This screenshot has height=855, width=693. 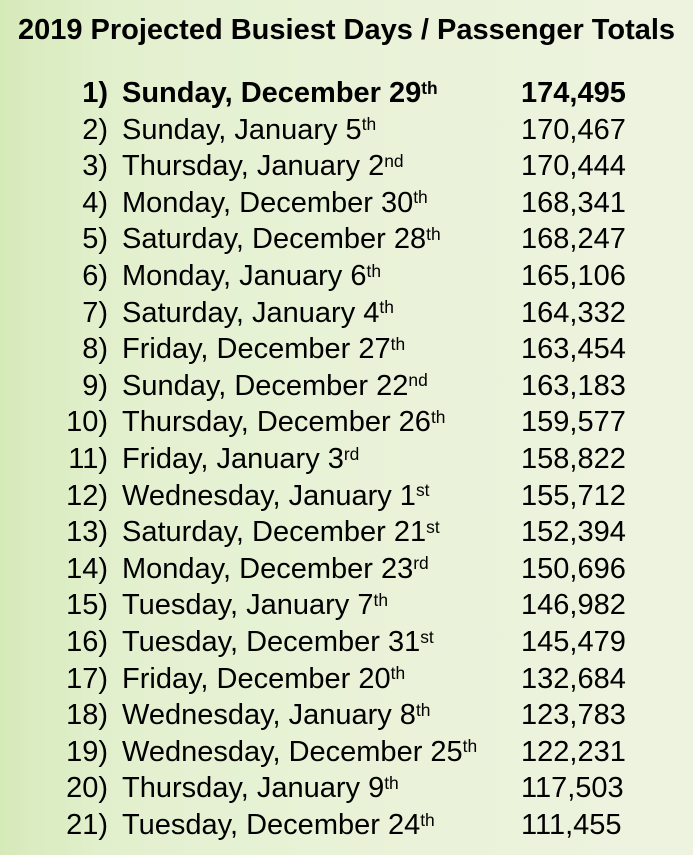 I want to click on day-text: Thursday, January 2, so click(x=253, y=166).